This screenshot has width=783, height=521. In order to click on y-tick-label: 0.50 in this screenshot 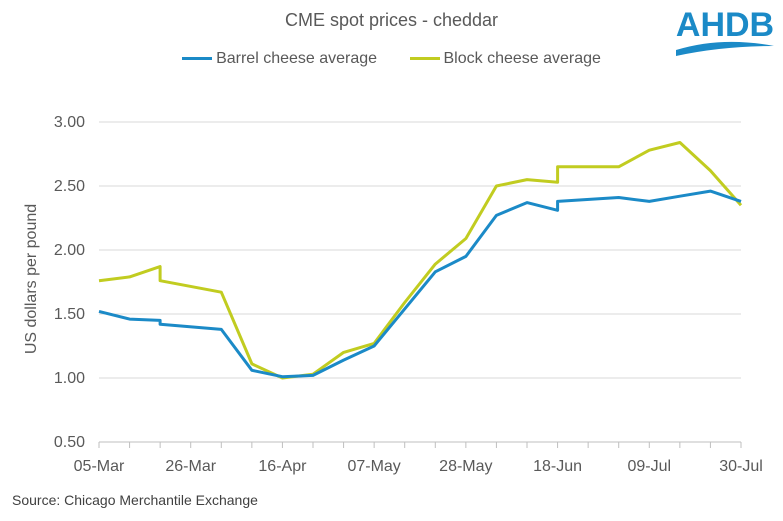, I will do `click(69, 442)`.